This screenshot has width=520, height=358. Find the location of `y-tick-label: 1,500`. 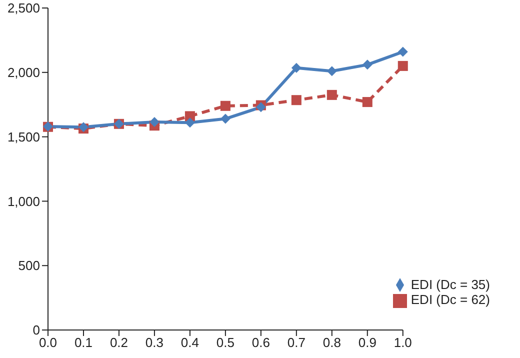

y-tick-label: 1,500 is located at coordinates (23, 136).